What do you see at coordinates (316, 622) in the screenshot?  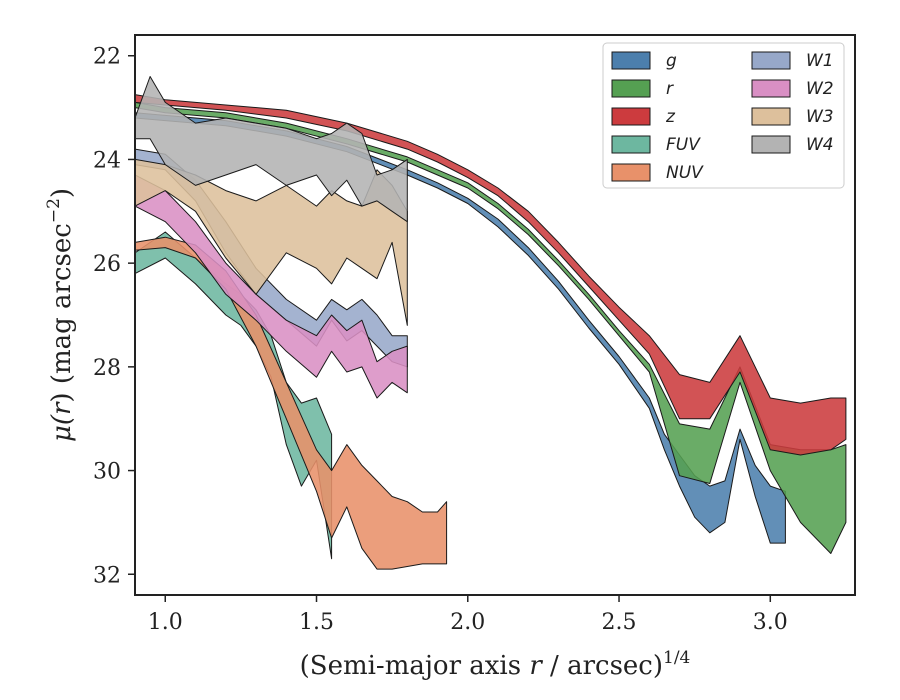 I see `x-tick-label: 1.5` at bounding box center [316, 622].